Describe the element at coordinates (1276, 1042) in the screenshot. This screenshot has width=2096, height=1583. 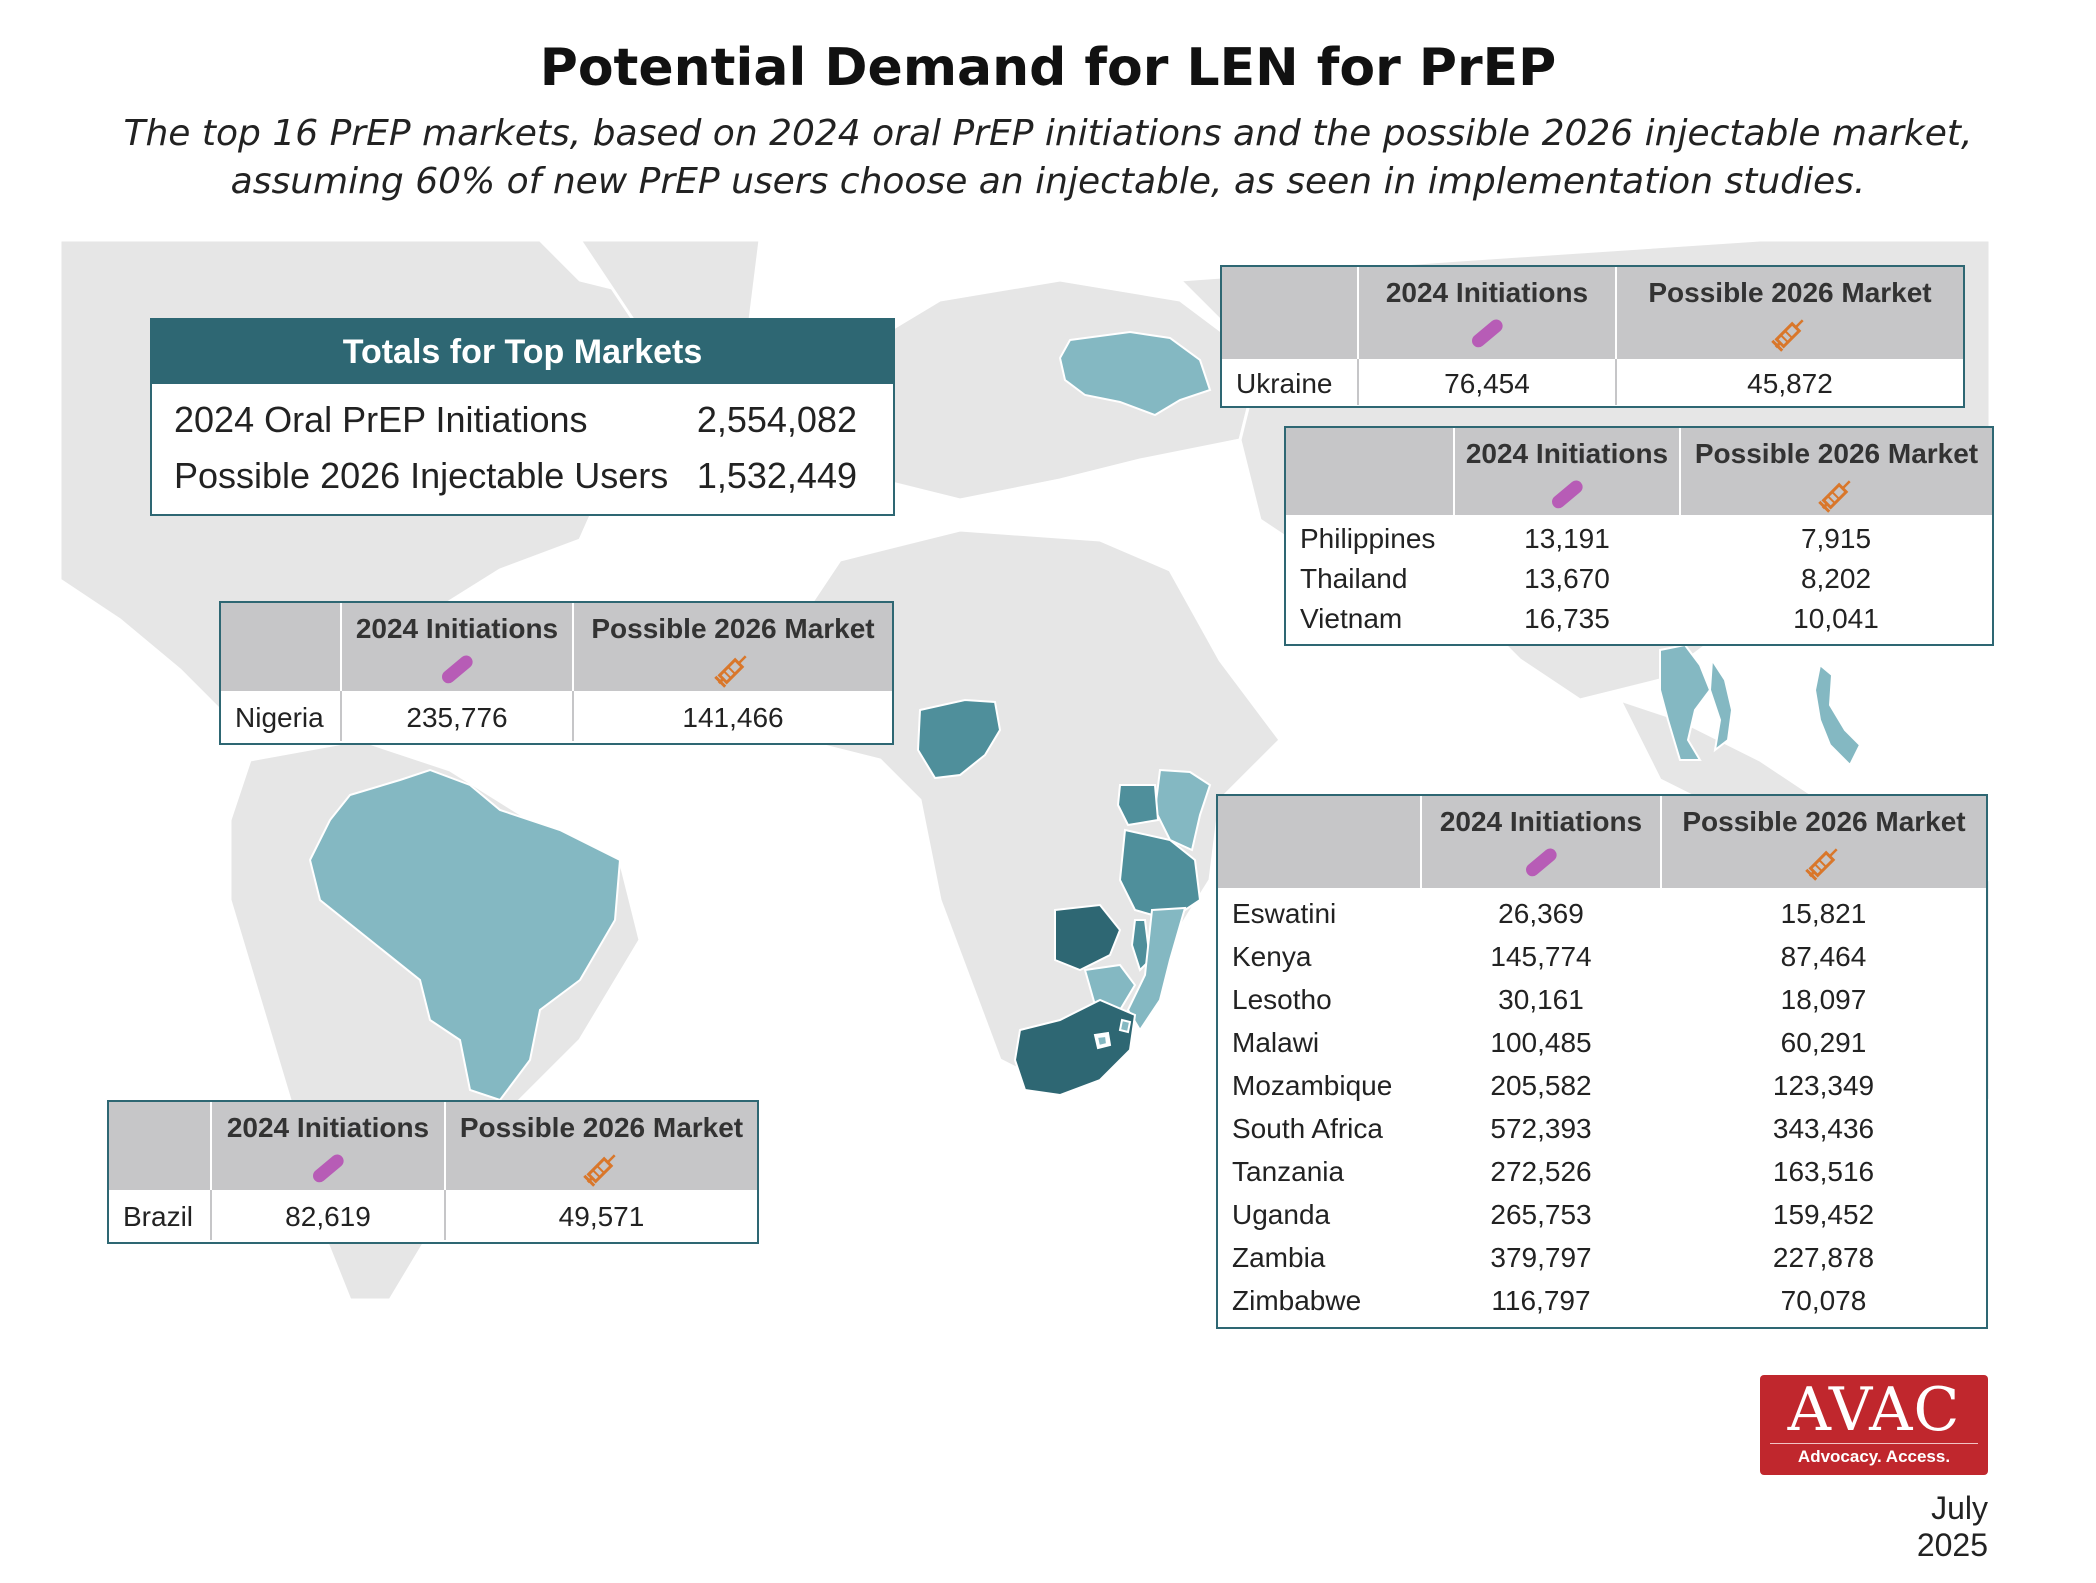
I see `country-name: Malawi` at that location.